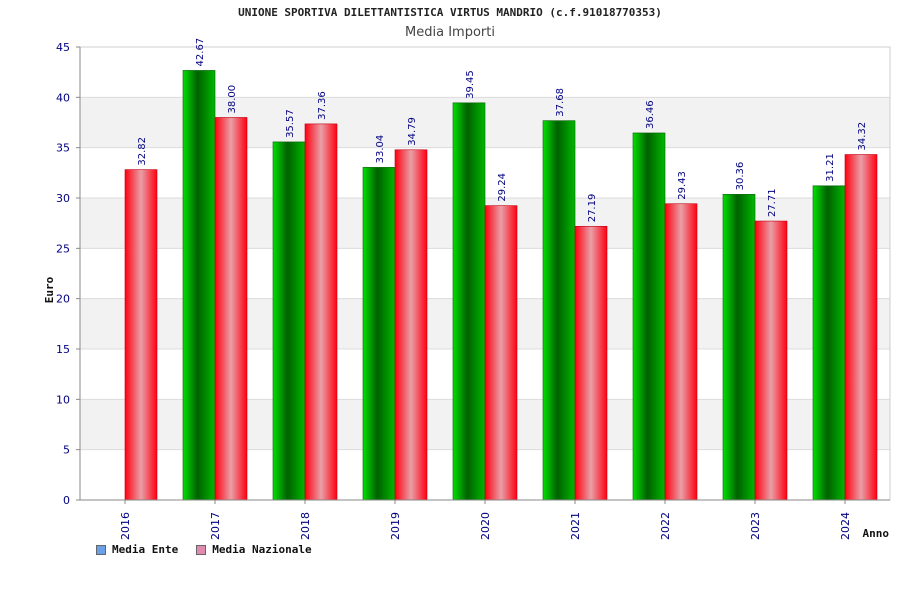 This screenshot has width=900, height=600. Describe the element at coordinates (412, 131) in the screenshot. I see `data-label: 34.79` at that location.